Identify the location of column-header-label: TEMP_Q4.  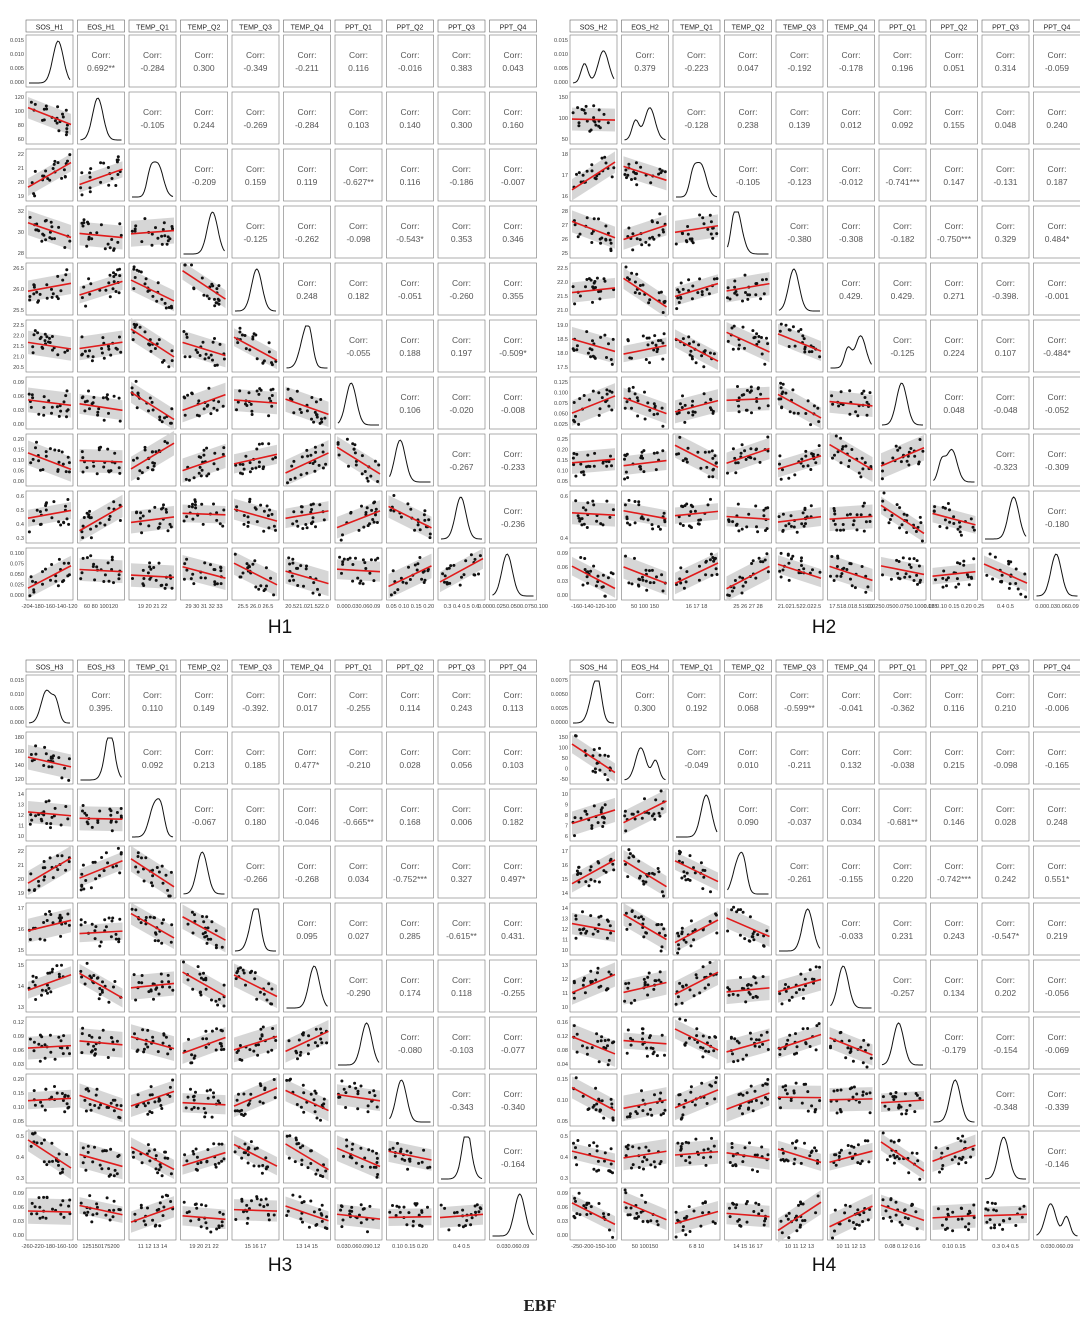
(307, 668).